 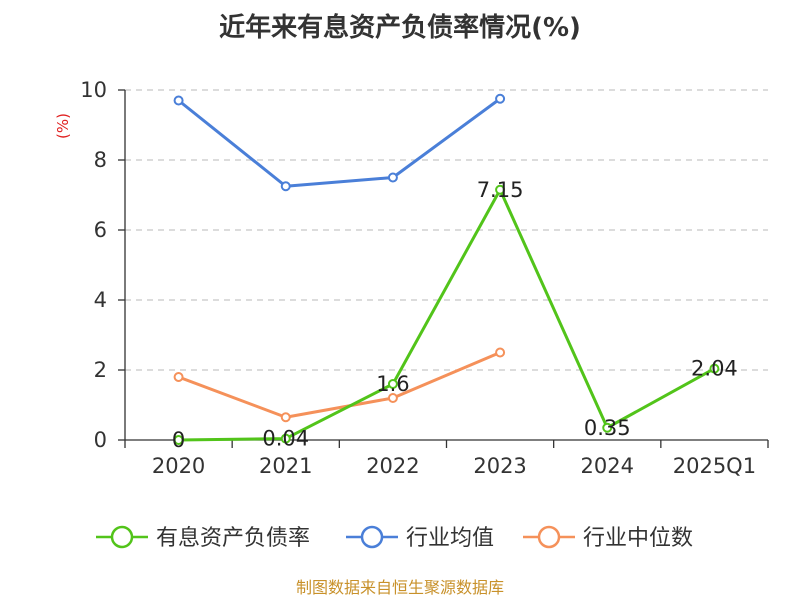 I want to click on data-label: 7.15, so click(x=500, y=190).